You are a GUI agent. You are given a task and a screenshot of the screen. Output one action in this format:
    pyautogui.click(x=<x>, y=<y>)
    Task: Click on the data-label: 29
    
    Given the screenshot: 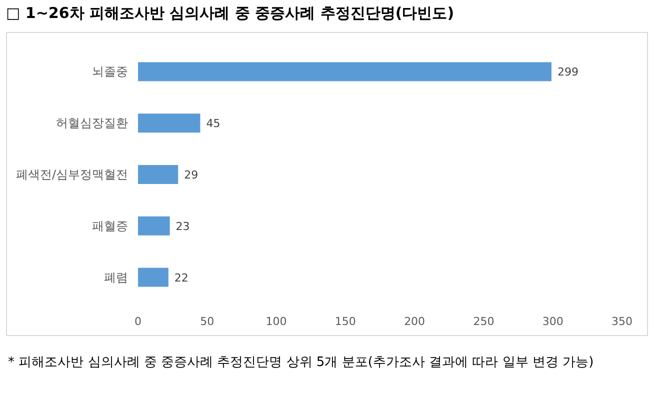 What is the action you would take?
    pyautogui.click(x=191, y=175)
    